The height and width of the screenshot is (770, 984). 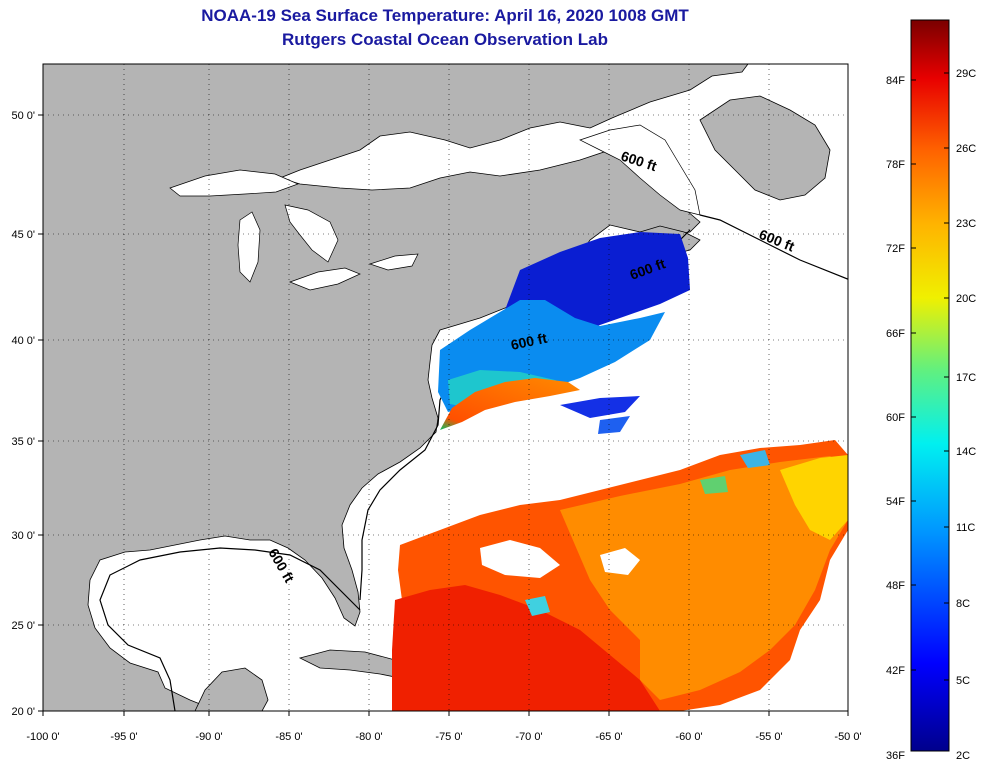 What do you see at coordinates (123, 737) in the screenshot?
I see `lon-label: -95 0'` at bounding box center [123, 737].